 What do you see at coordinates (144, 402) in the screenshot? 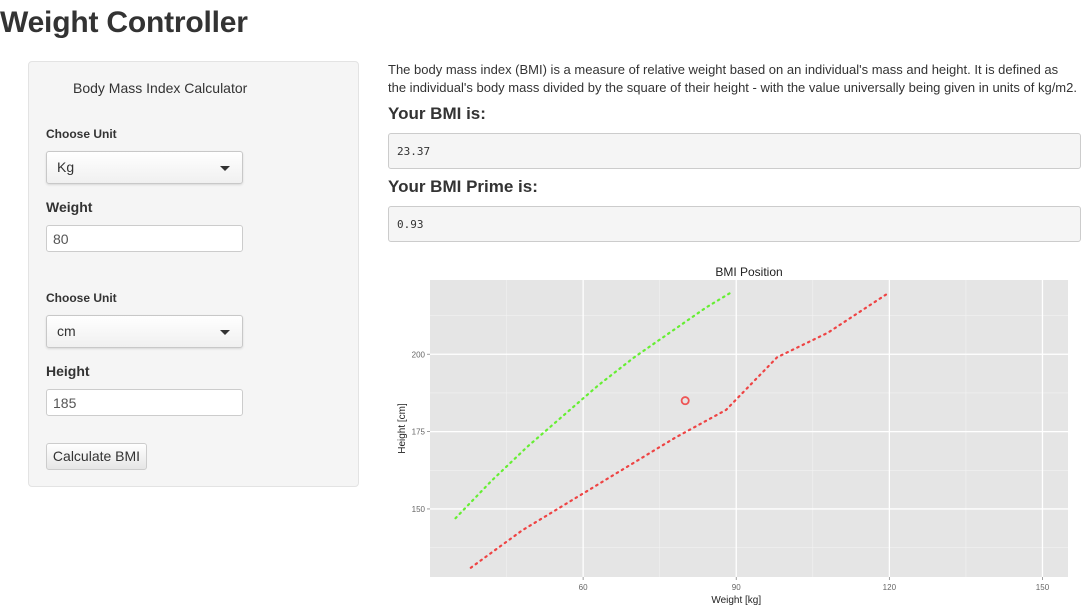
I see `height-input: 185` at bounding box center [144, 402].